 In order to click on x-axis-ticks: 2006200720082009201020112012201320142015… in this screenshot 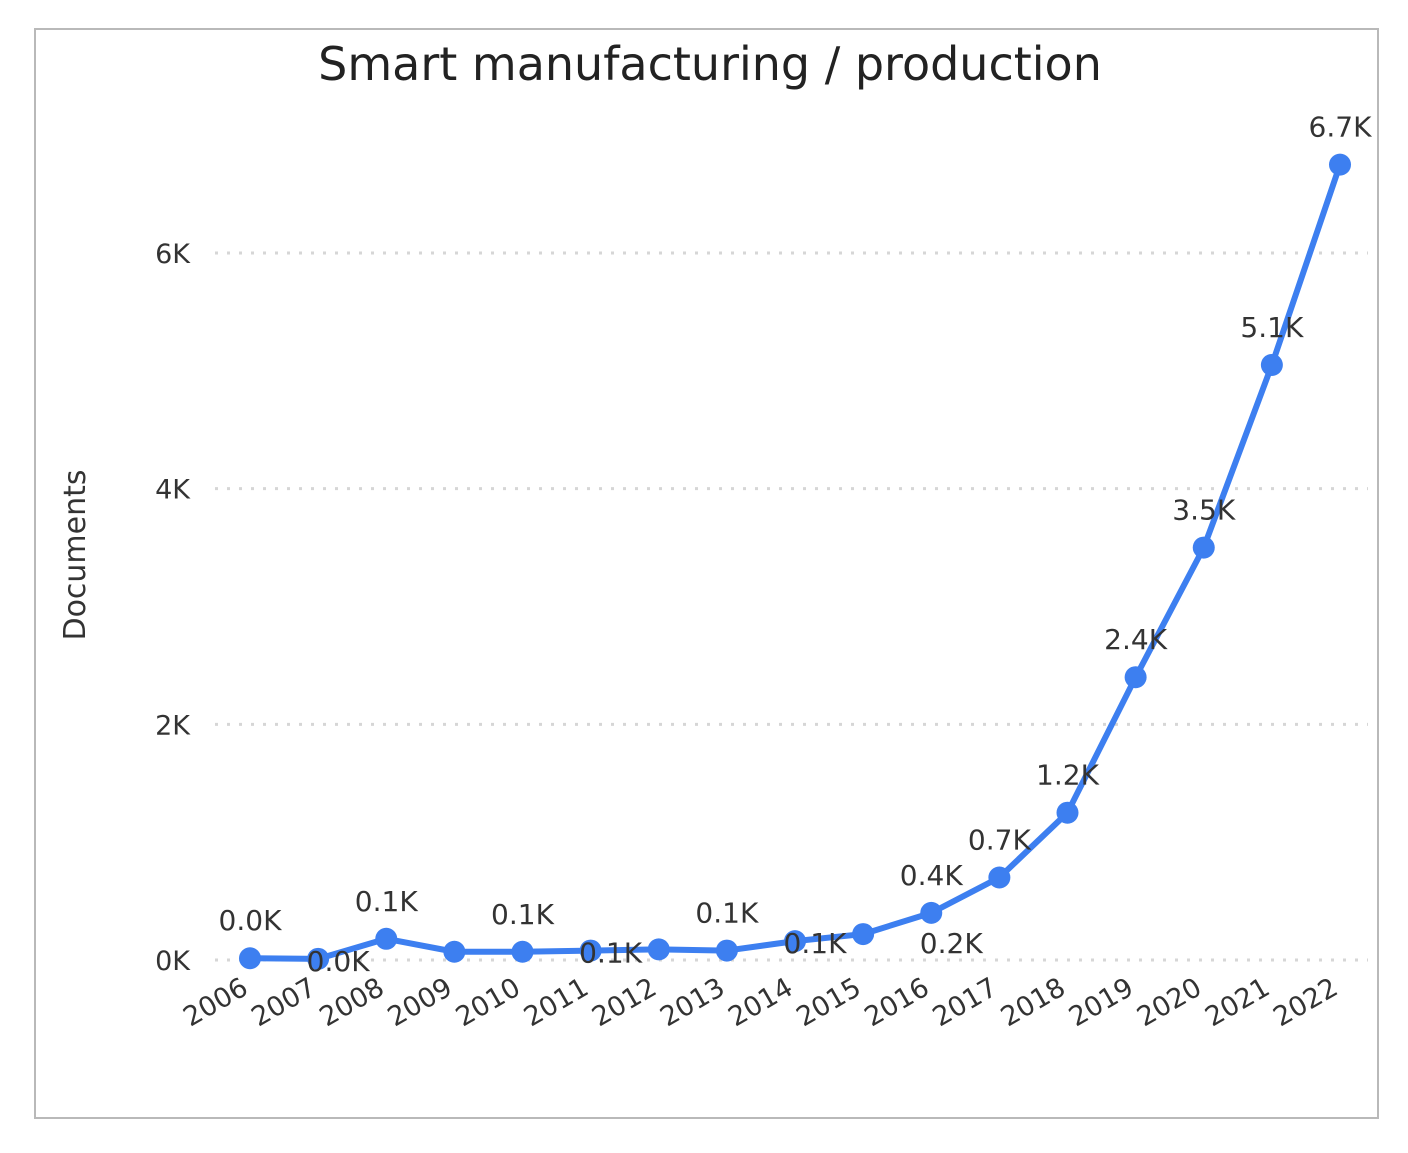, I will do `click(760, 1002)`.